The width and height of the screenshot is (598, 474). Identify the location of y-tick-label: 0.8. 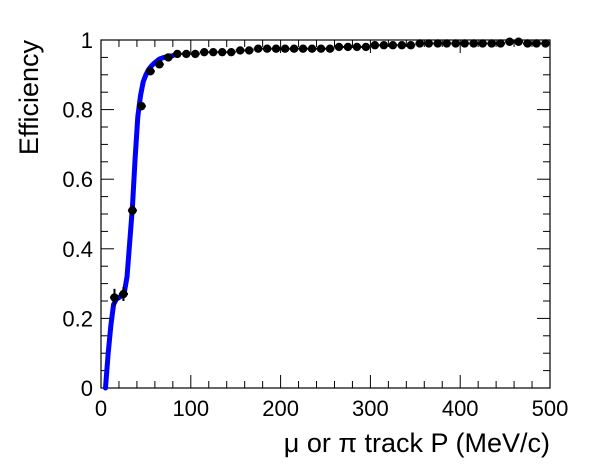
(77, 110).